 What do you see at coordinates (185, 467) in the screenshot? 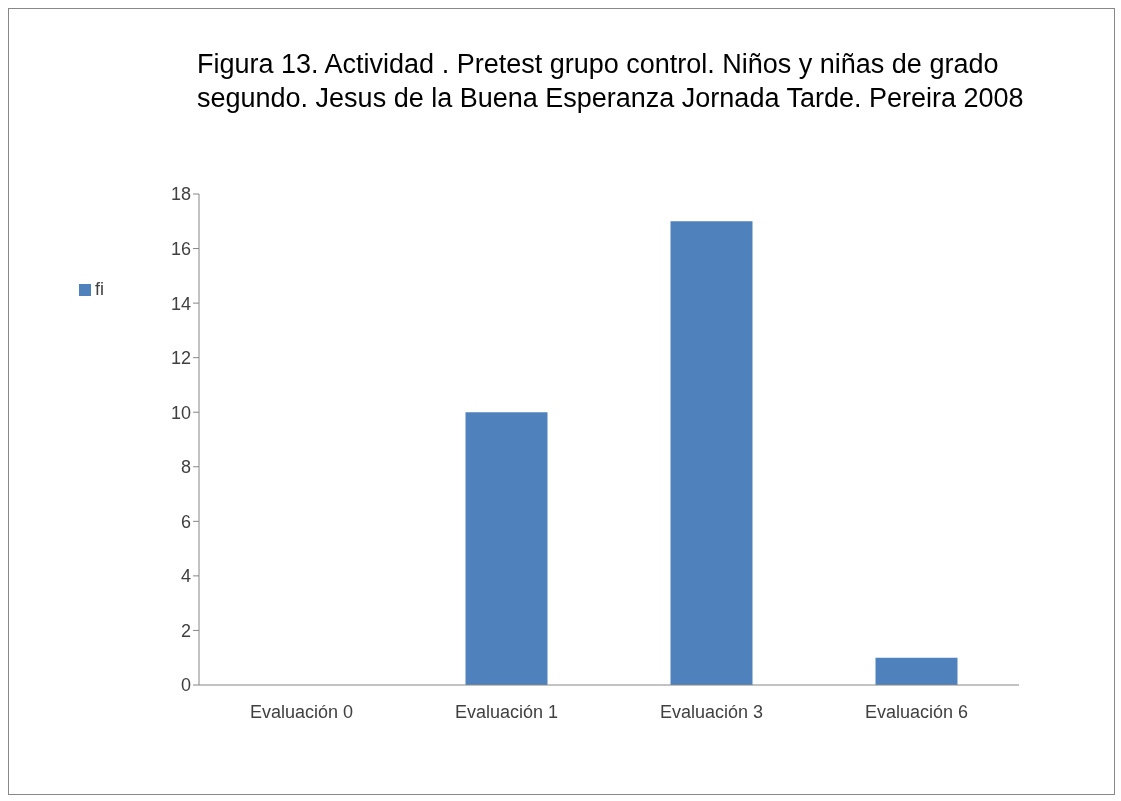
I see `y-tick-label: 8` at bounding box center [185, 467].